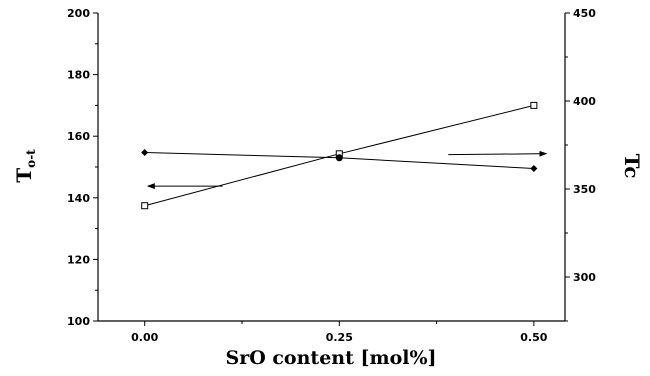 Image resolution: width=650 pixels, height=376 pixels. What do you see at coordinates (78, 321) in the screenshot?
I see `left-tick-label: 100` at bounding box center [78, 321].